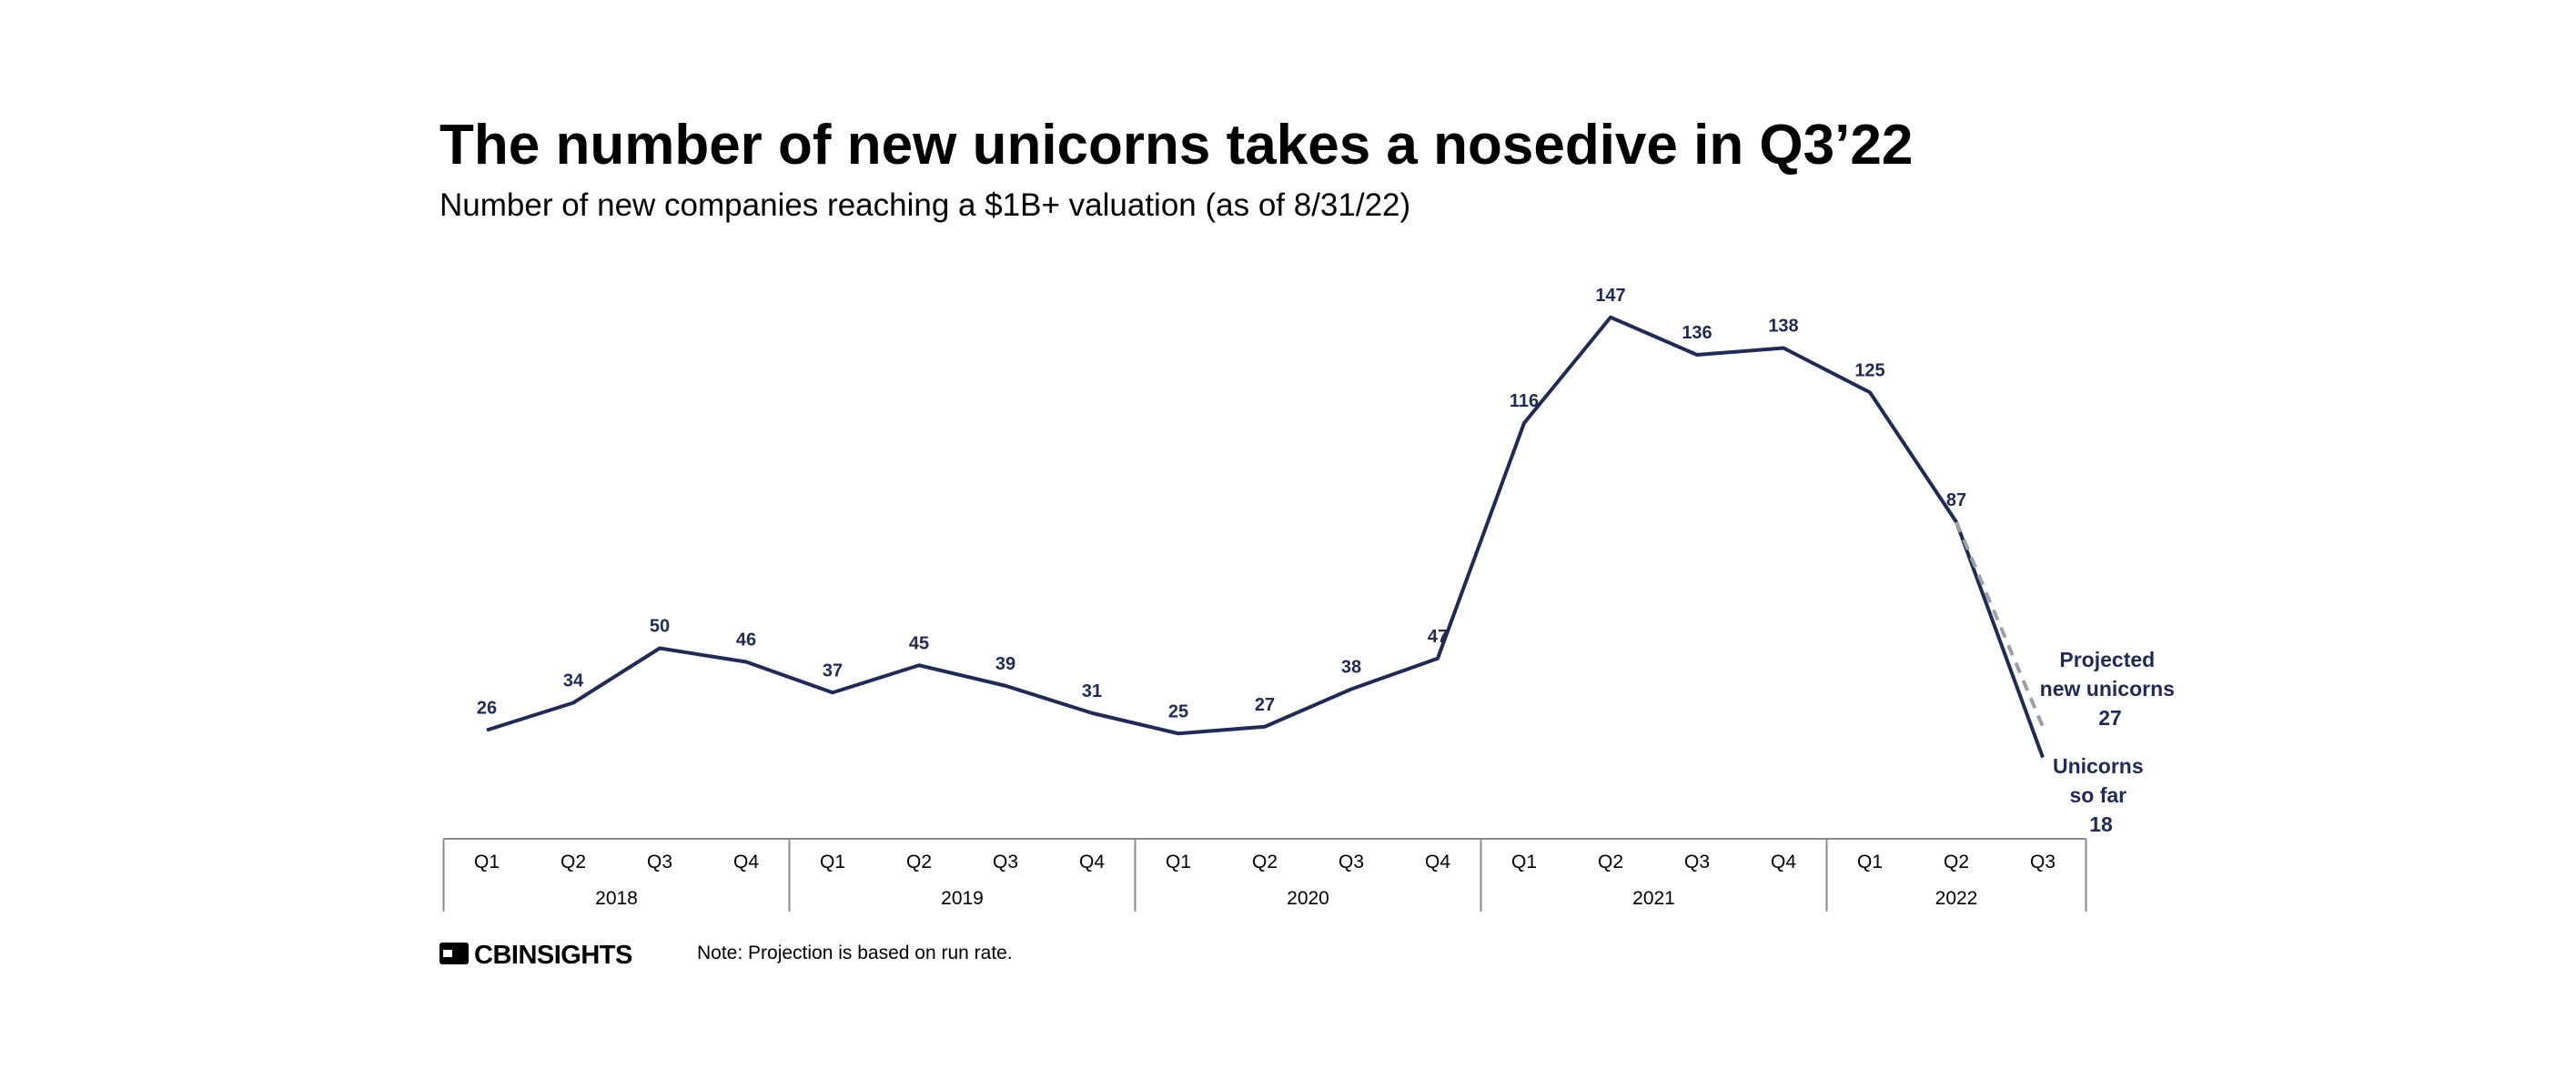 This screenshot has height=1069, width=2576. What do you see at coordinates (1697, 333) in the screenshot?
I see `data-label: 136` at bounding box center [1697, 333].